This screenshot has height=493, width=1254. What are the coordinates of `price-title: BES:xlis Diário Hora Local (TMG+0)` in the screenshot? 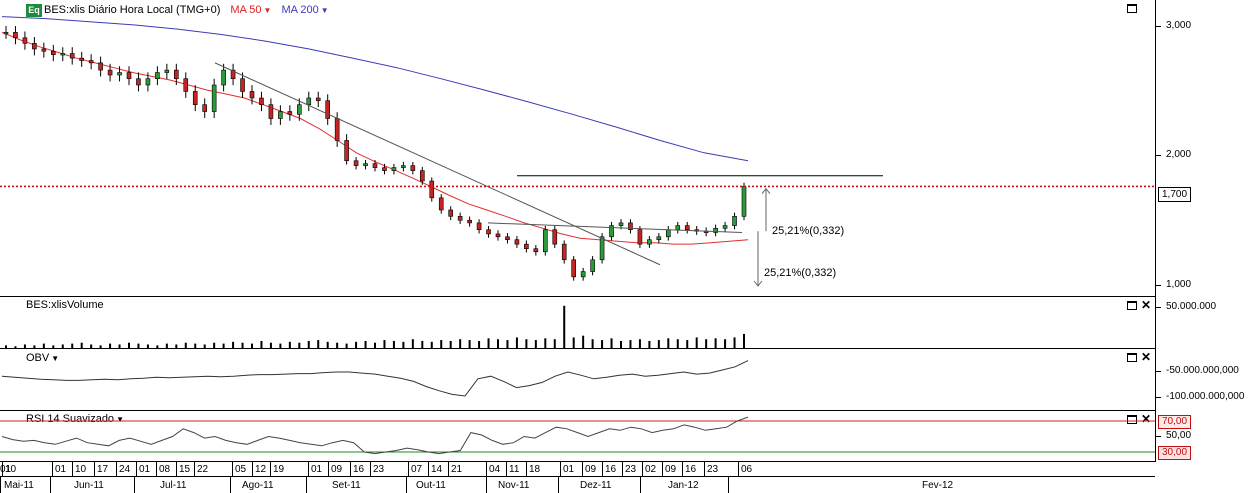 It's located at (132, 10).